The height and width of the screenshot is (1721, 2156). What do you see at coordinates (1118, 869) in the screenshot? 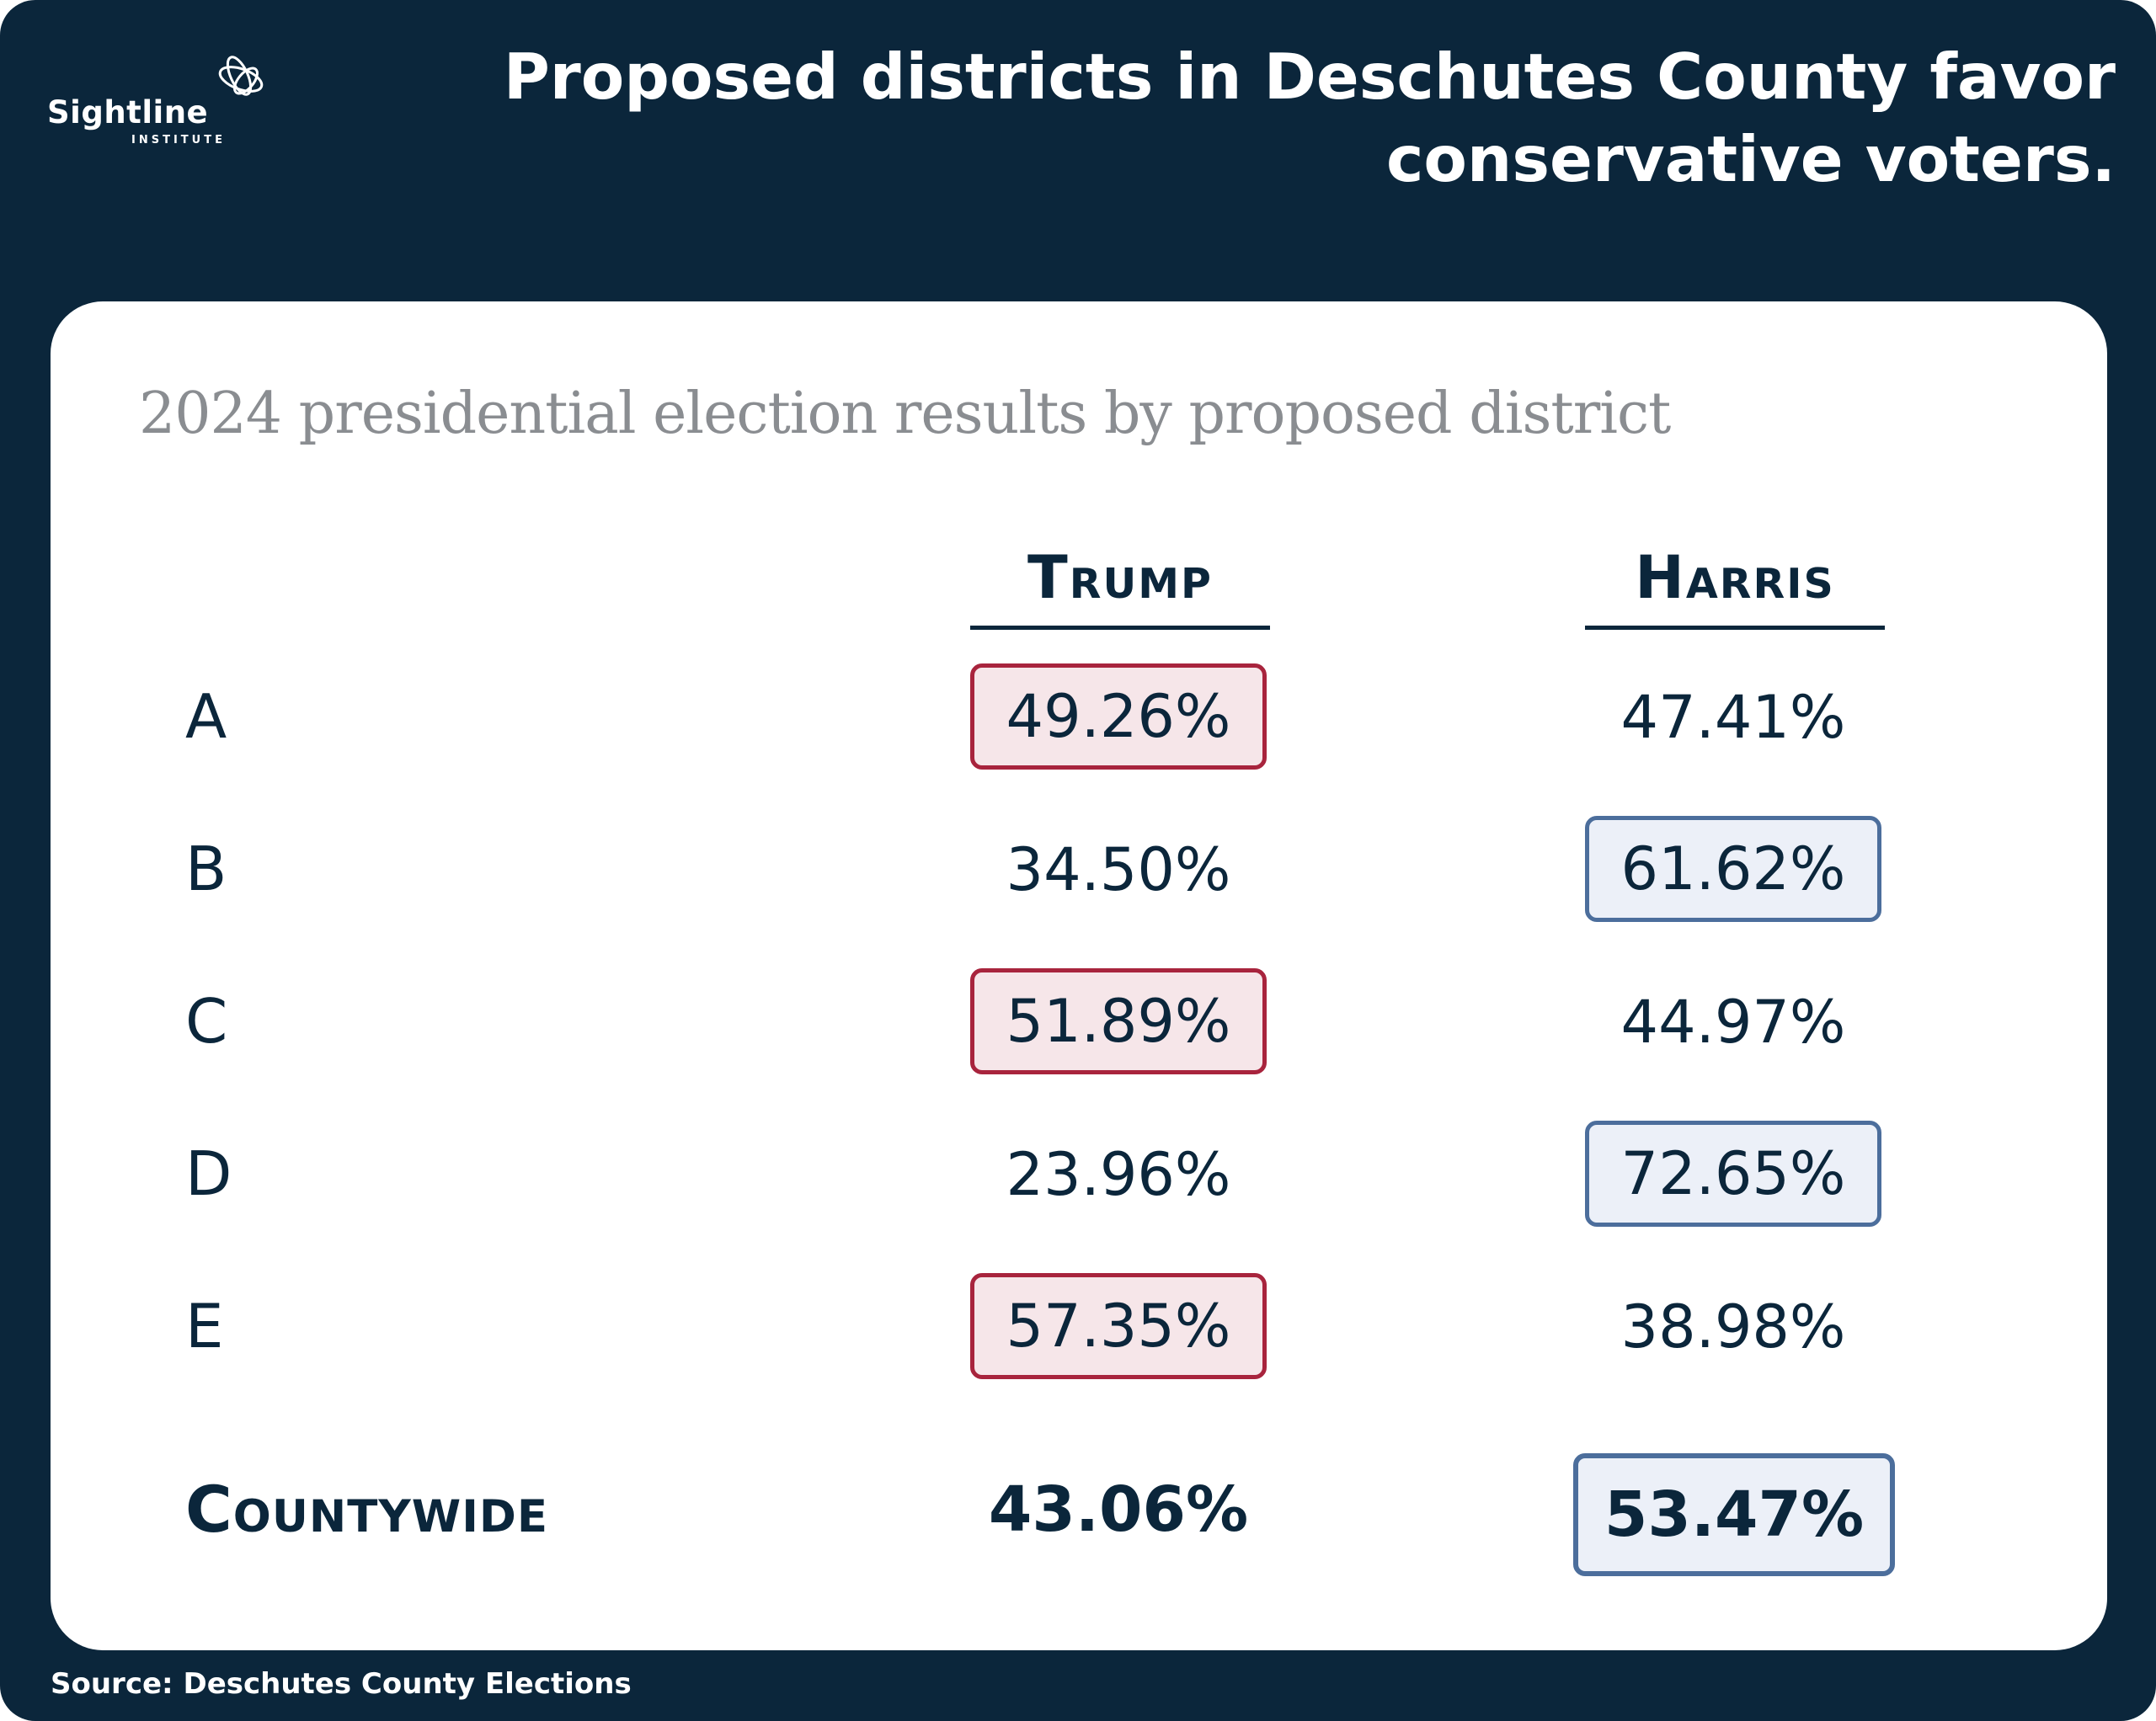
I see `cell-b-trump: 34.50%` at bounding box center [1118, 869].